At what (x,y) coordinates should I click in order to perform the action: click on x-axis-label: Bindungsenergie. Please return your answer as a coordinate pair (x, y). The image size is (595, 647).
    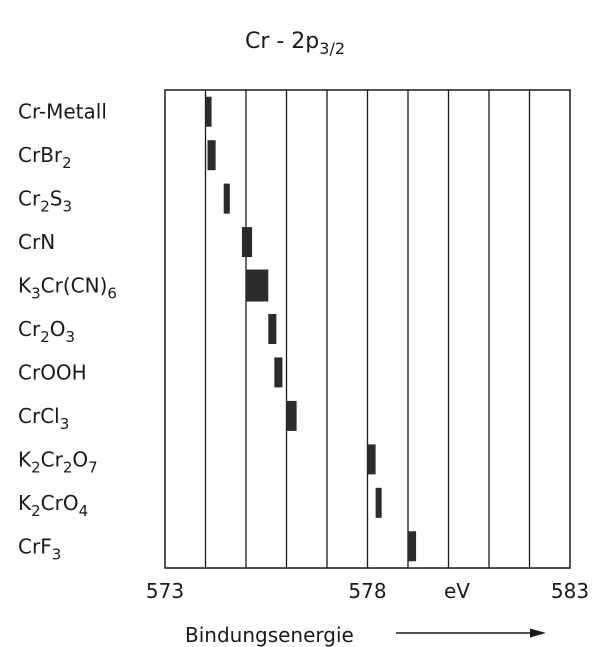
    Looking at the image, I should click on (269, 635).